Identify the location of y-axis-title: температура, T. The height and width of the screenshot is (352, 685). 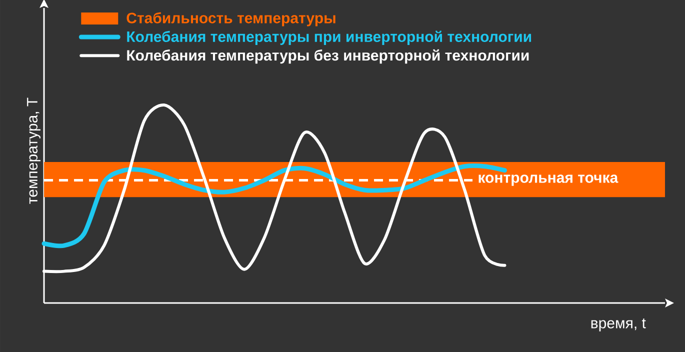
(33, 151).